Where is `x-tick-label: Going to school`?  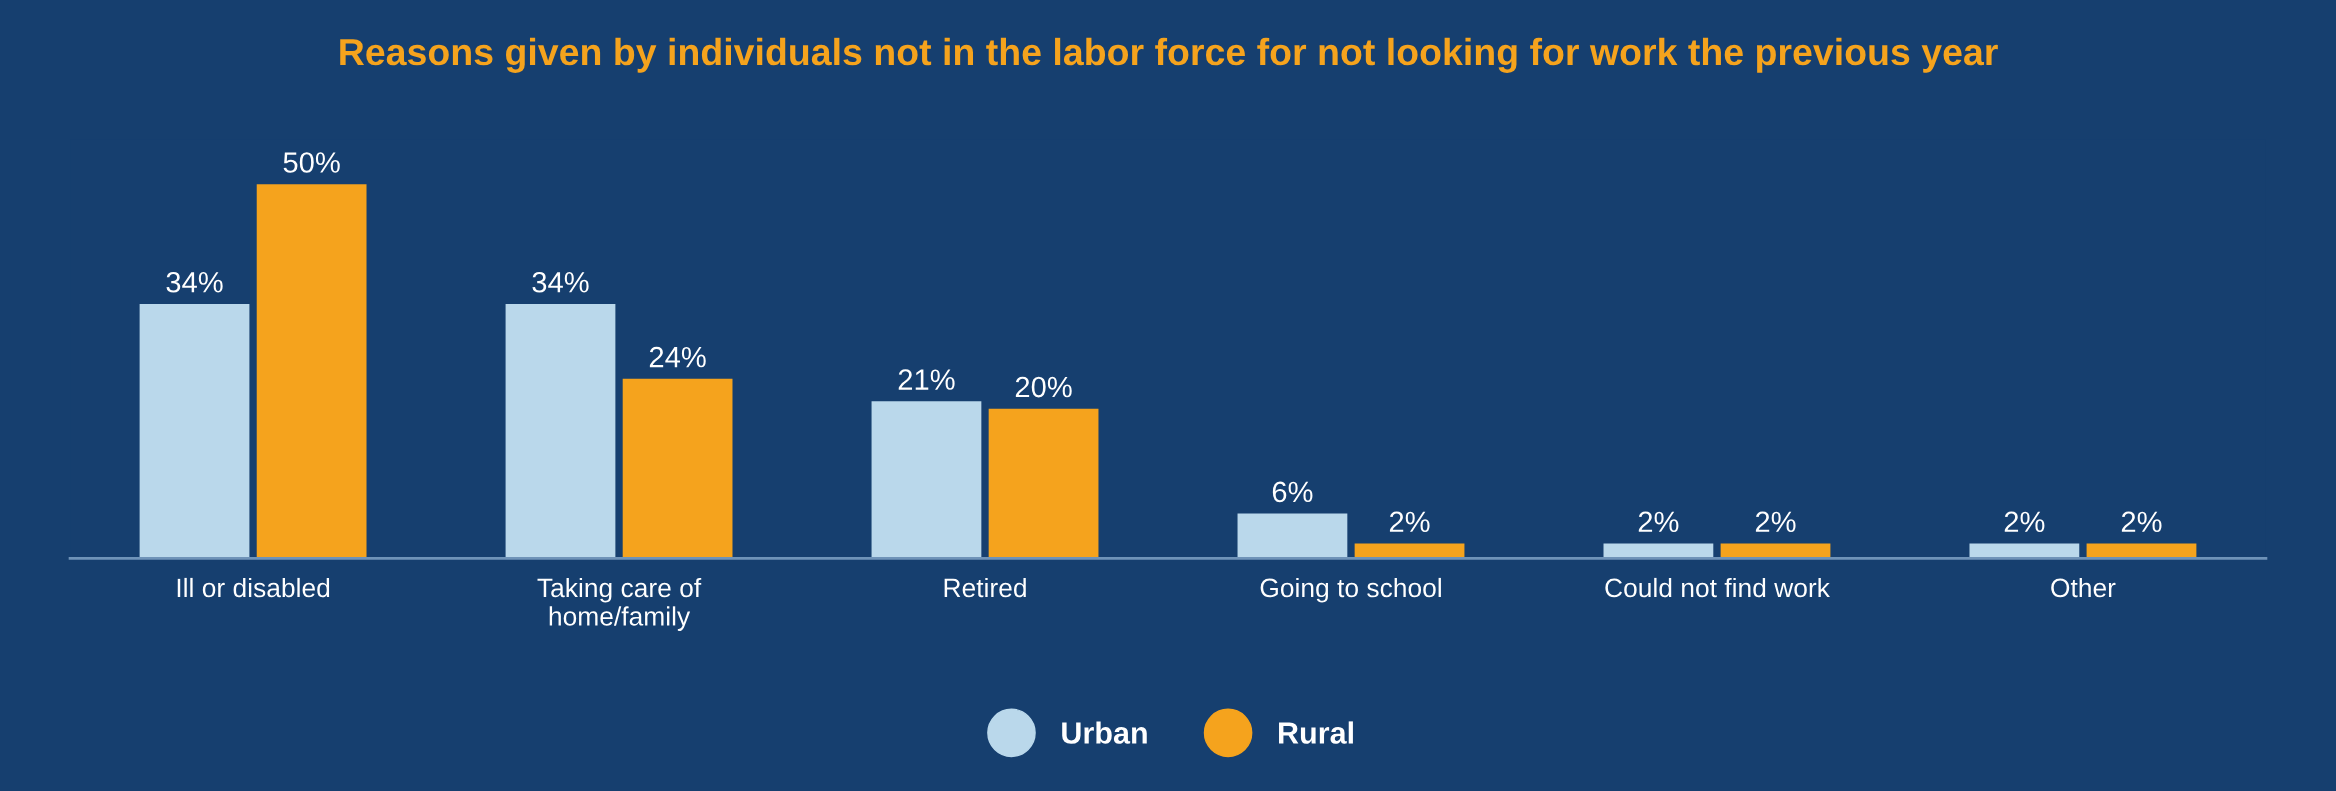
x-tick-label: Going to school is located at coordinates (1350, 590).